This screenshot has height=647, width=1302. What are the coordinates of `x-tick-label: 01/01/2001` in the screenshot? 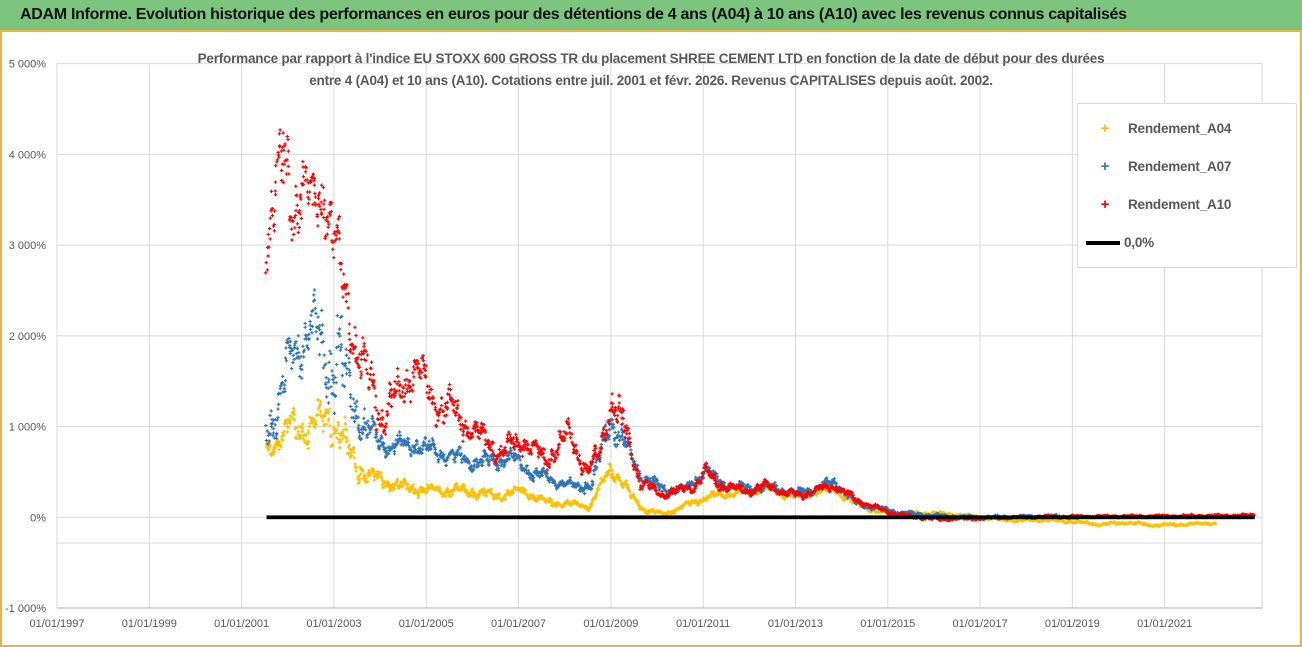 It's located at (241, 624).